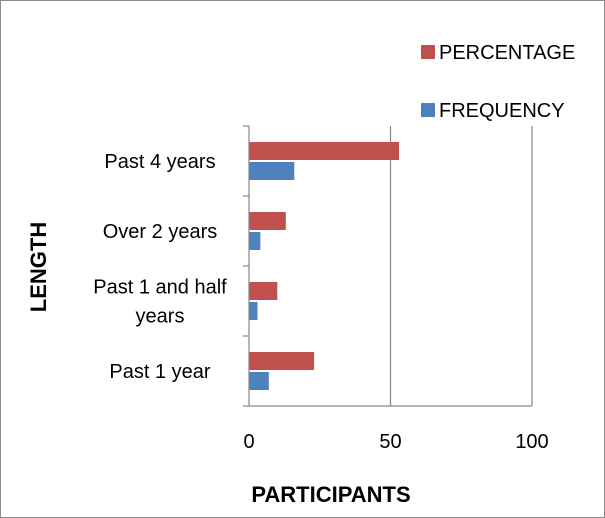  Describe the element at coordinates (531, 442) in the screenshot. I see `x-tick-label-2: 100` at that location.